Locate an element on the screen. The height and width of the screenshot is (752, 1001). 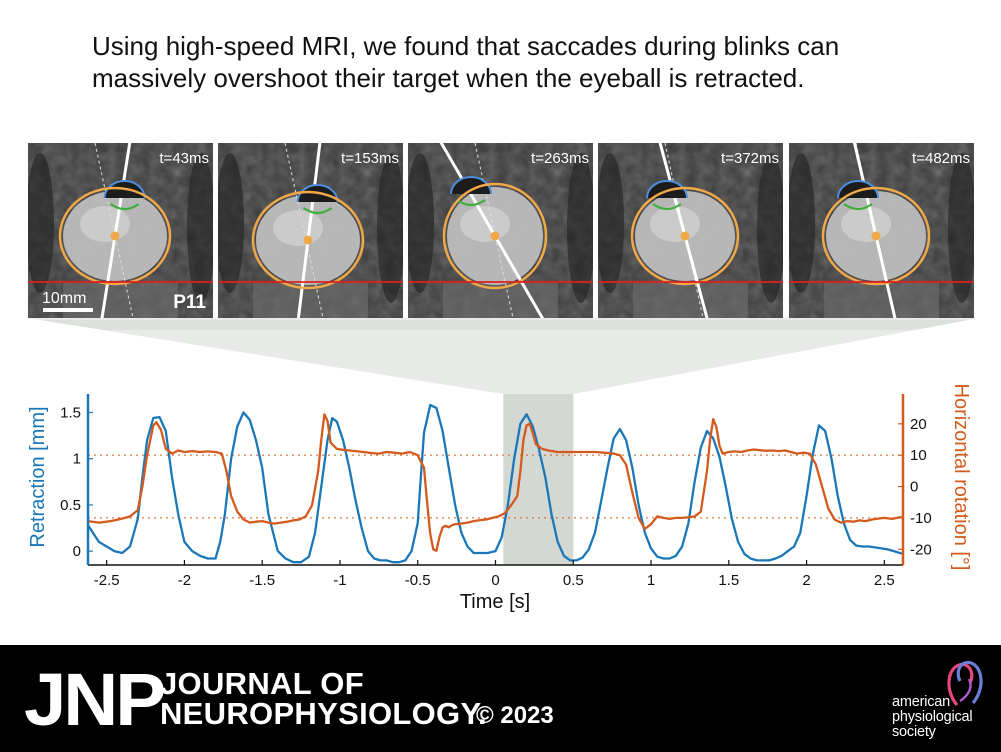
right-y-tick-label: -20 is located at coordinates (921, 549).